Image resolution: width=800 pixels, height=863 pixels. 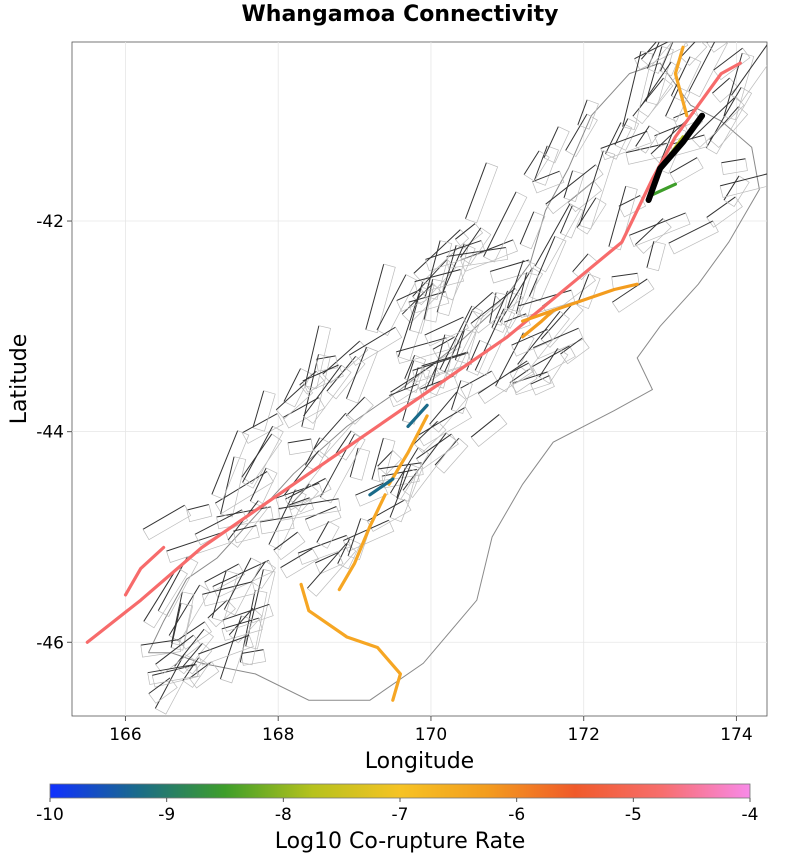 What do you see at coordinates (583, 735) in the screenshot?
I see `x-tick-label: 172` at bounding box center [583, 735].